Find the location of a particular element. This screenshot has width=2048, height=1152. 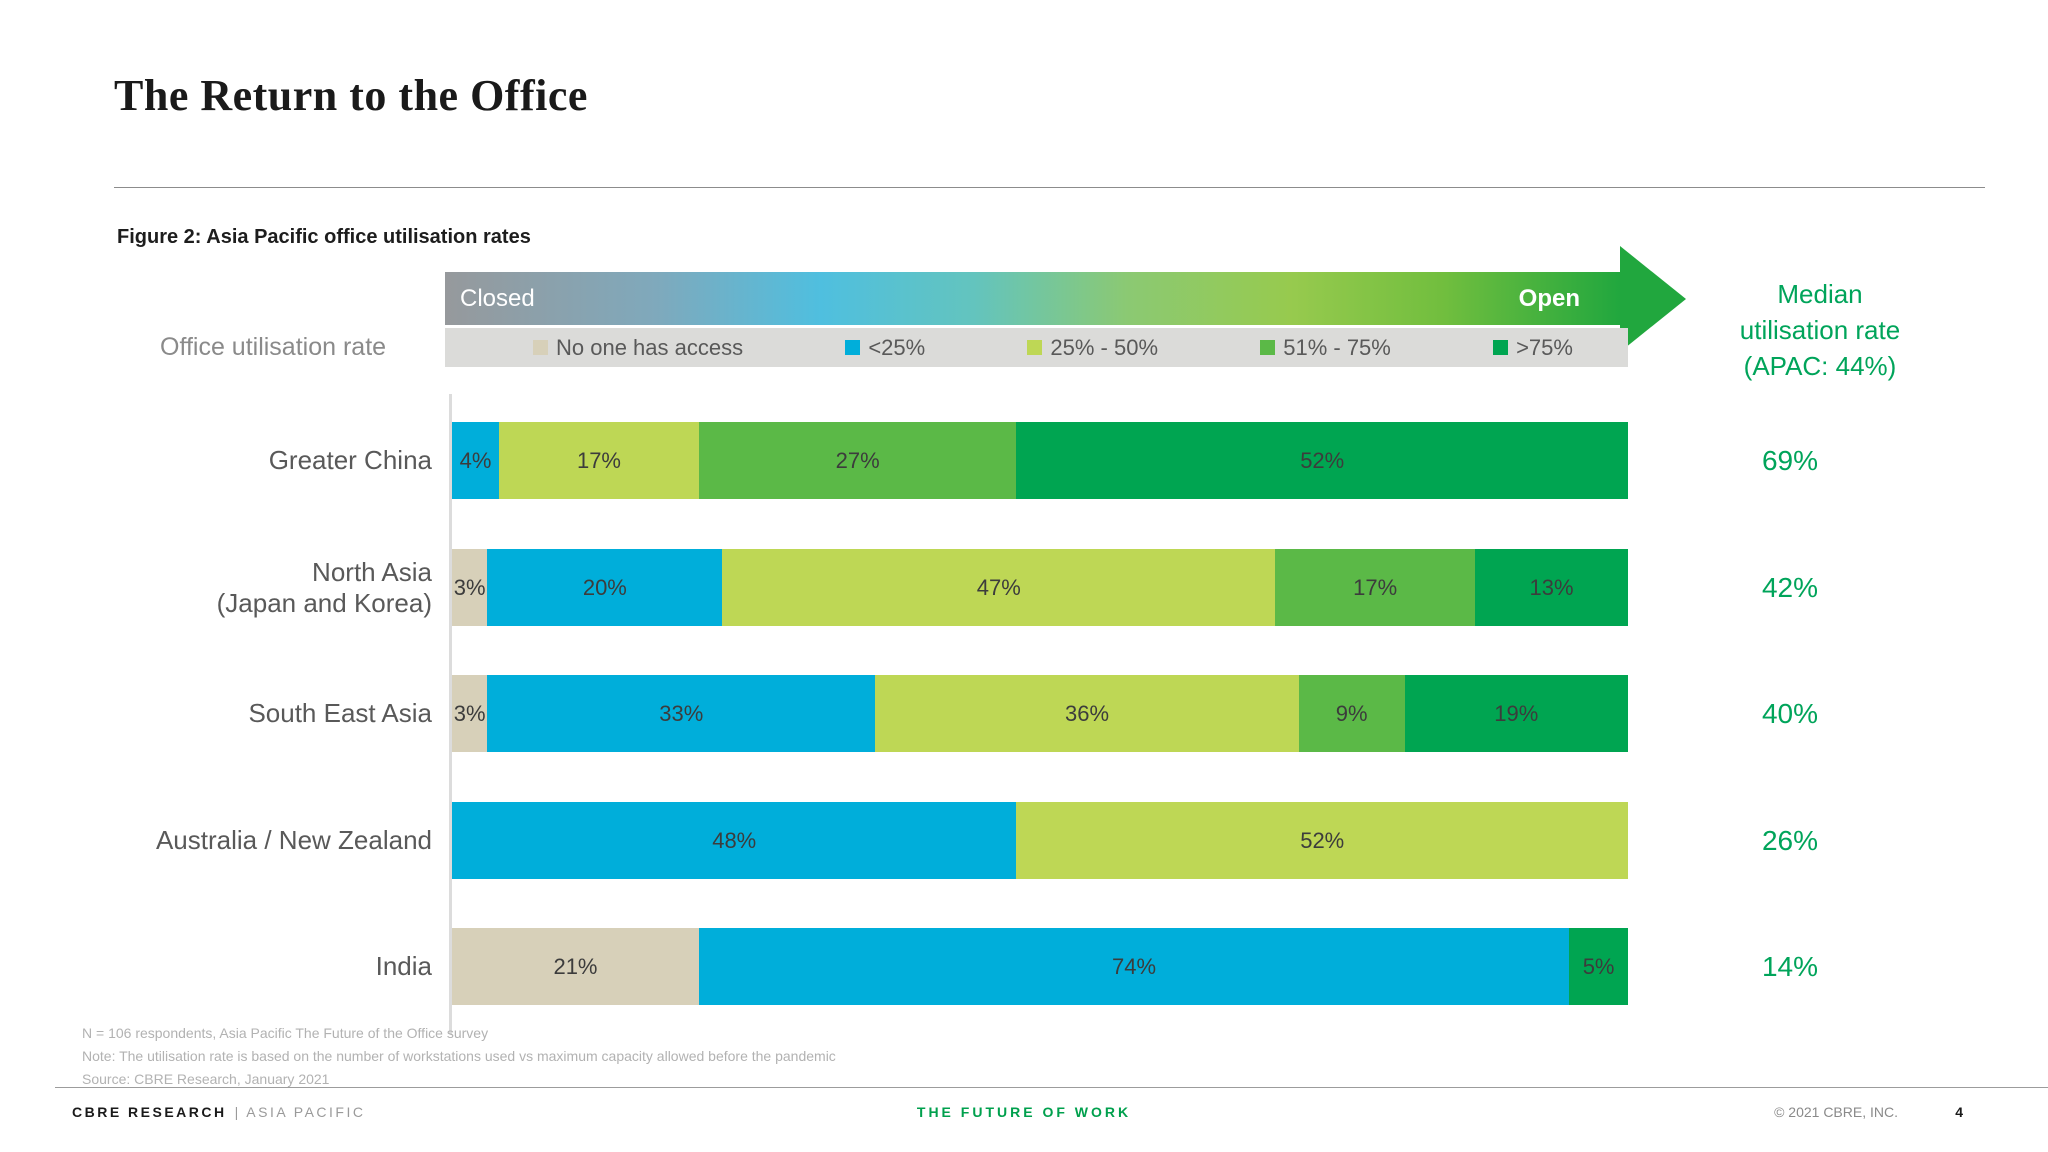

bar-segment: 47% is located at coordinates (999, 587).